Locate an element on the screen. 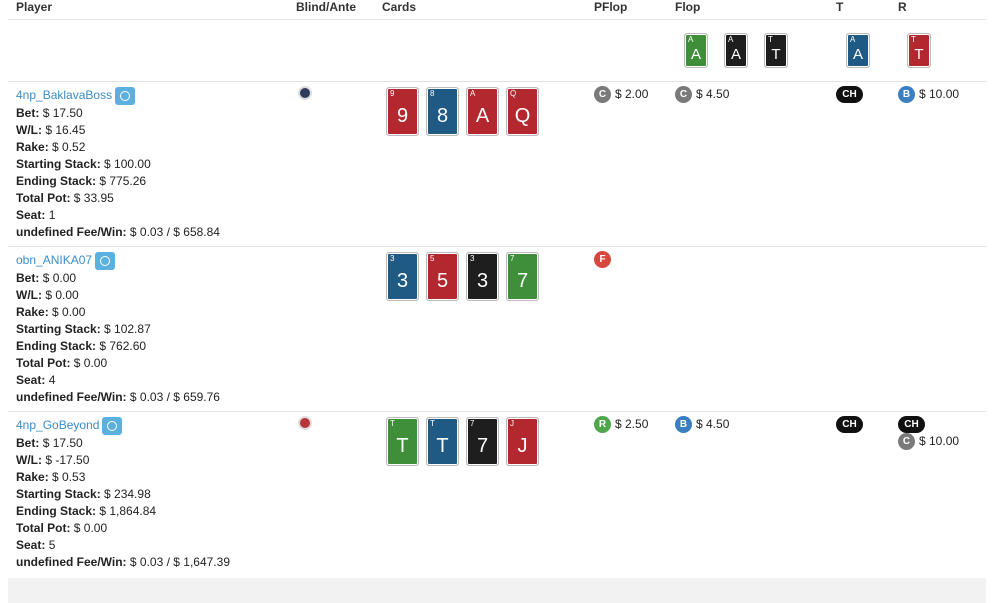 Image resolution: width=996 pixels, height=603 pixels. player-field: Starting Stack: $ 100.00 is located at coordinates (83, 164).